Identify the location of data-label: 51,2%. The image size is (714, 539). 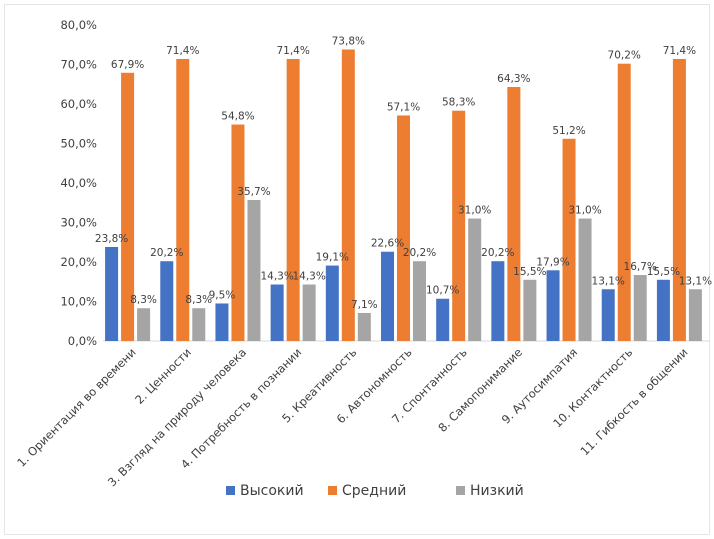
(568, 131).